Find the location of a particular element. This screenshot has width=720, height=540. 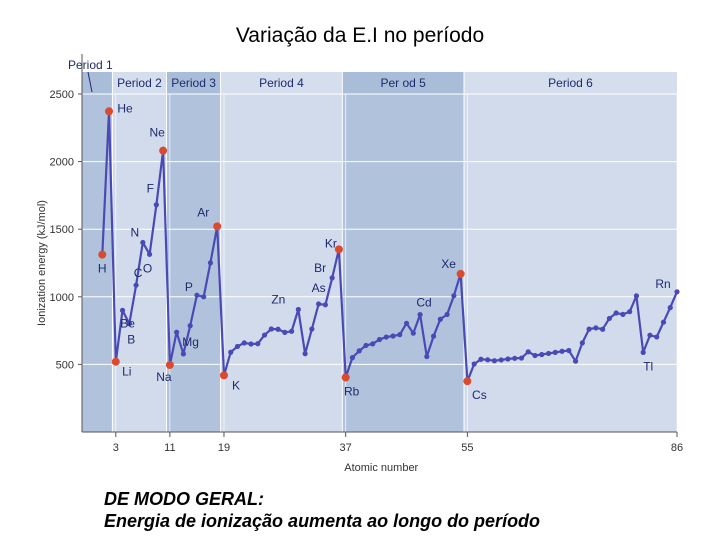

element-label: Cs is located at coordinates (479, 395).